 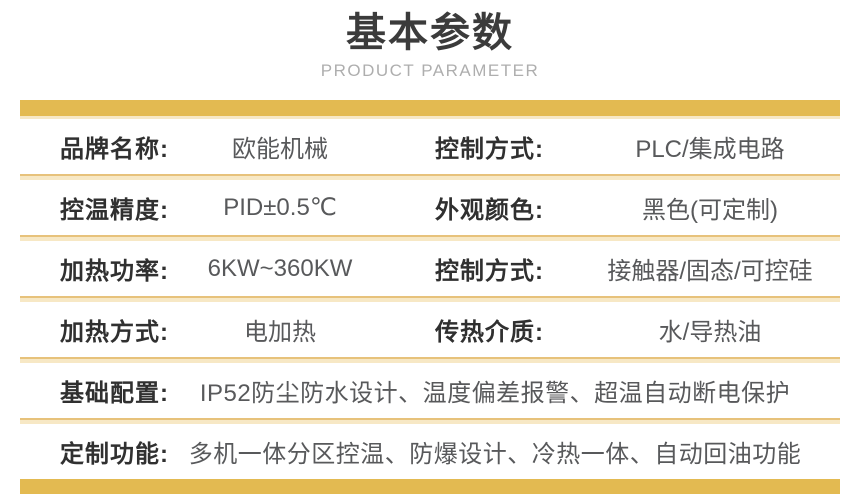 What do you see at coordinates (114, 332) in the screenshot?
I see `param-label: 加热方式:` at bounding box center [114, 332].